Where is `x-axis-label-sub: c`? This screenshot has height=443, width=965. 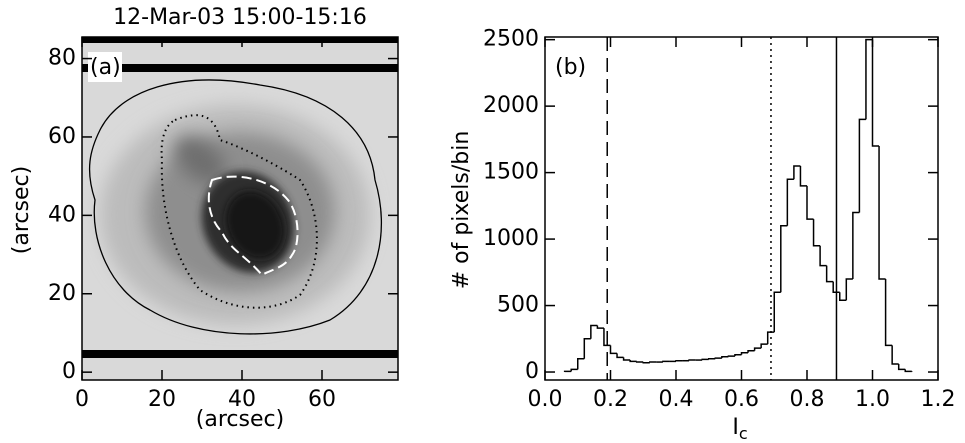
x-axis-label-sub: c is located at coordinates (743, 433).